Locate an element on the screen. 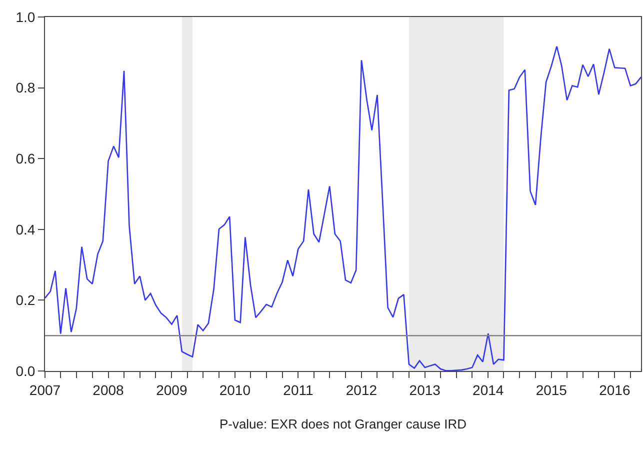 The height and width of the screenshot is (449, 643). x-tick-label: 2012 is located at coordinates (362, 390).